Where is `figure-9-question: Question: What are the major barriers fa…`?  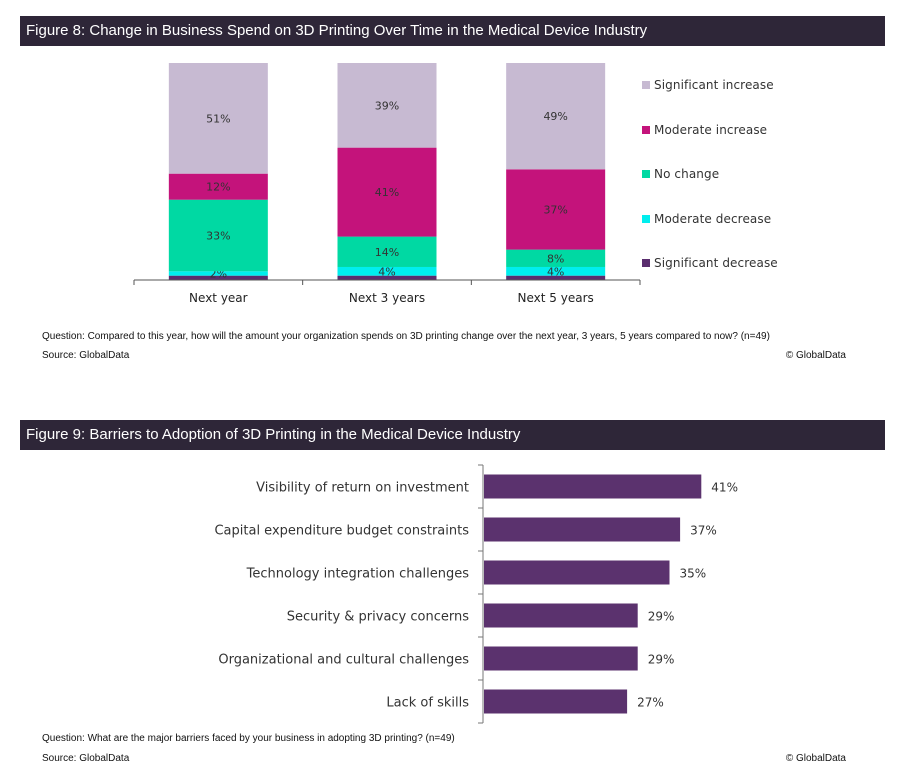
figure-9-question: Question: What are the major barriers fa… is located at coordinates (248, 738).